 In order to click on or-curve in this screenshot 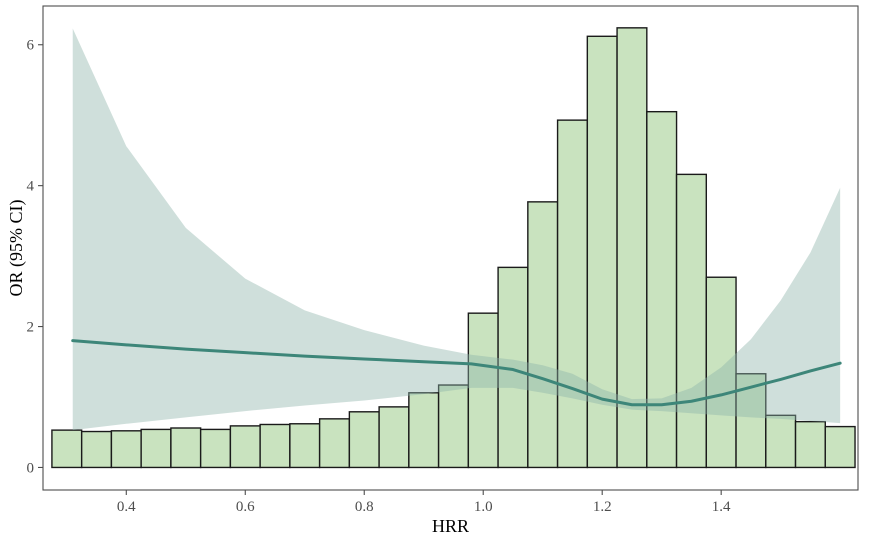, I will do `click(456, 373)`.